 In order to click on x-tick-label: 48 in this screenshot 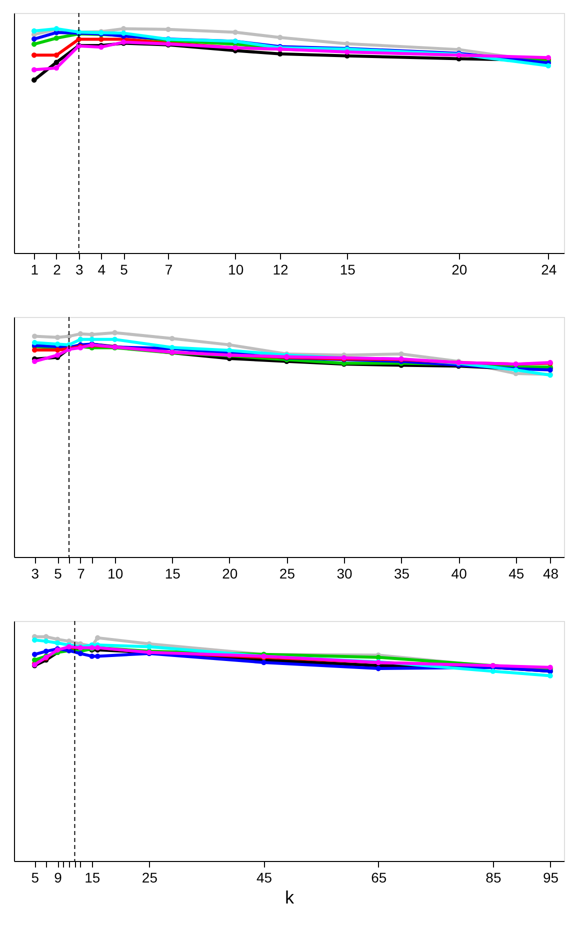, I will do `click(550, 574)`.